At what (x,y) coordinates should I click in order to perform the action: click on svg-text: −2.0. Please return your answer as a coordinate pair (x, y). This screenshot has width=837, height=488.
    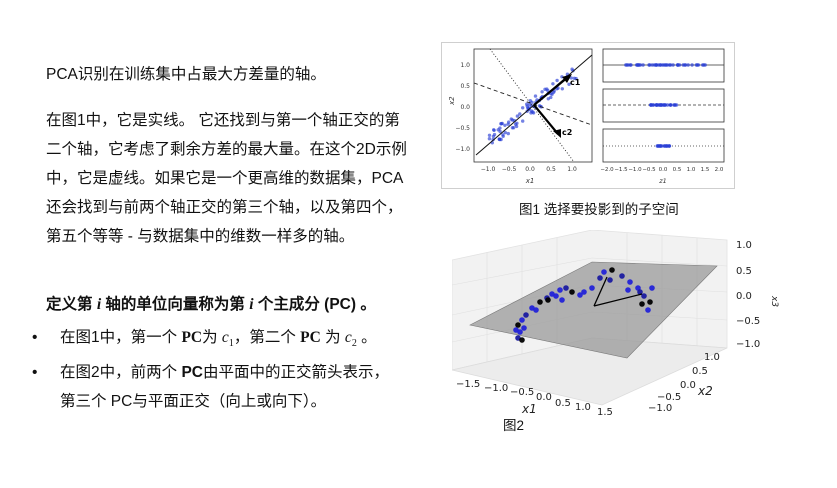
    Looking at the image, I should click on (607, 170).